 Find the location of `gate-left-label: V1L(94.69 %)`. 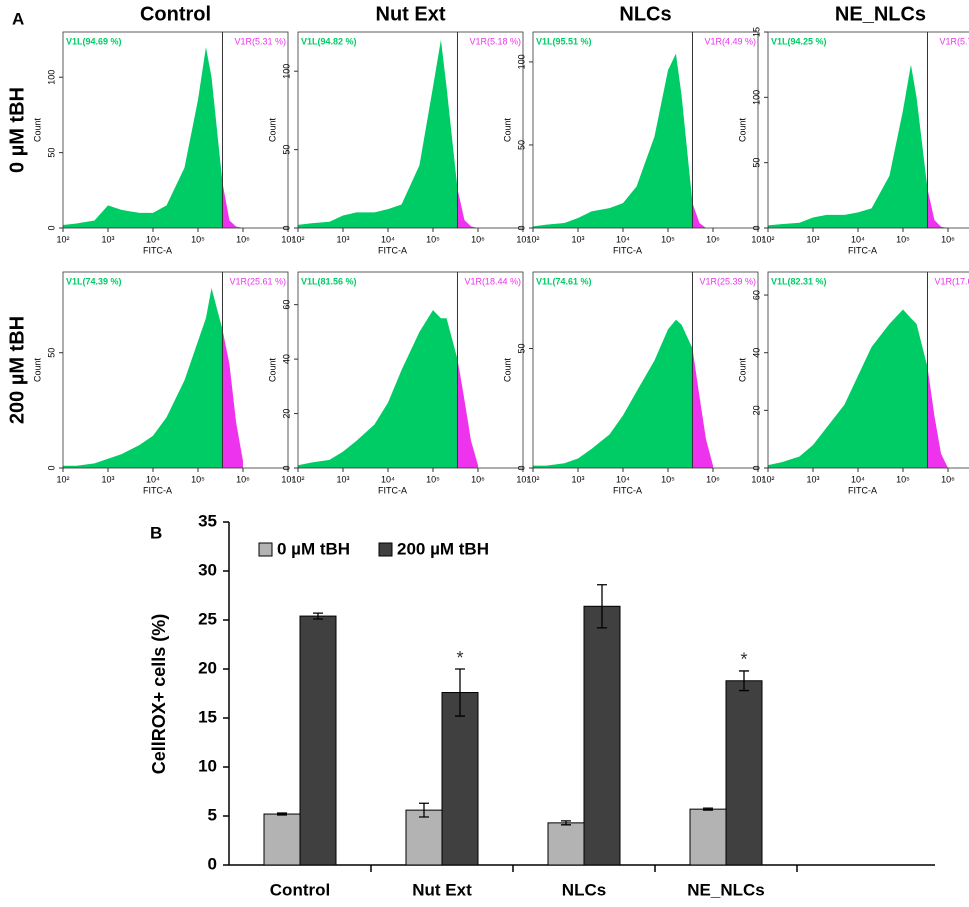

gate-left-label: V1L(94.69 %) is located at coordinates (94, 41).